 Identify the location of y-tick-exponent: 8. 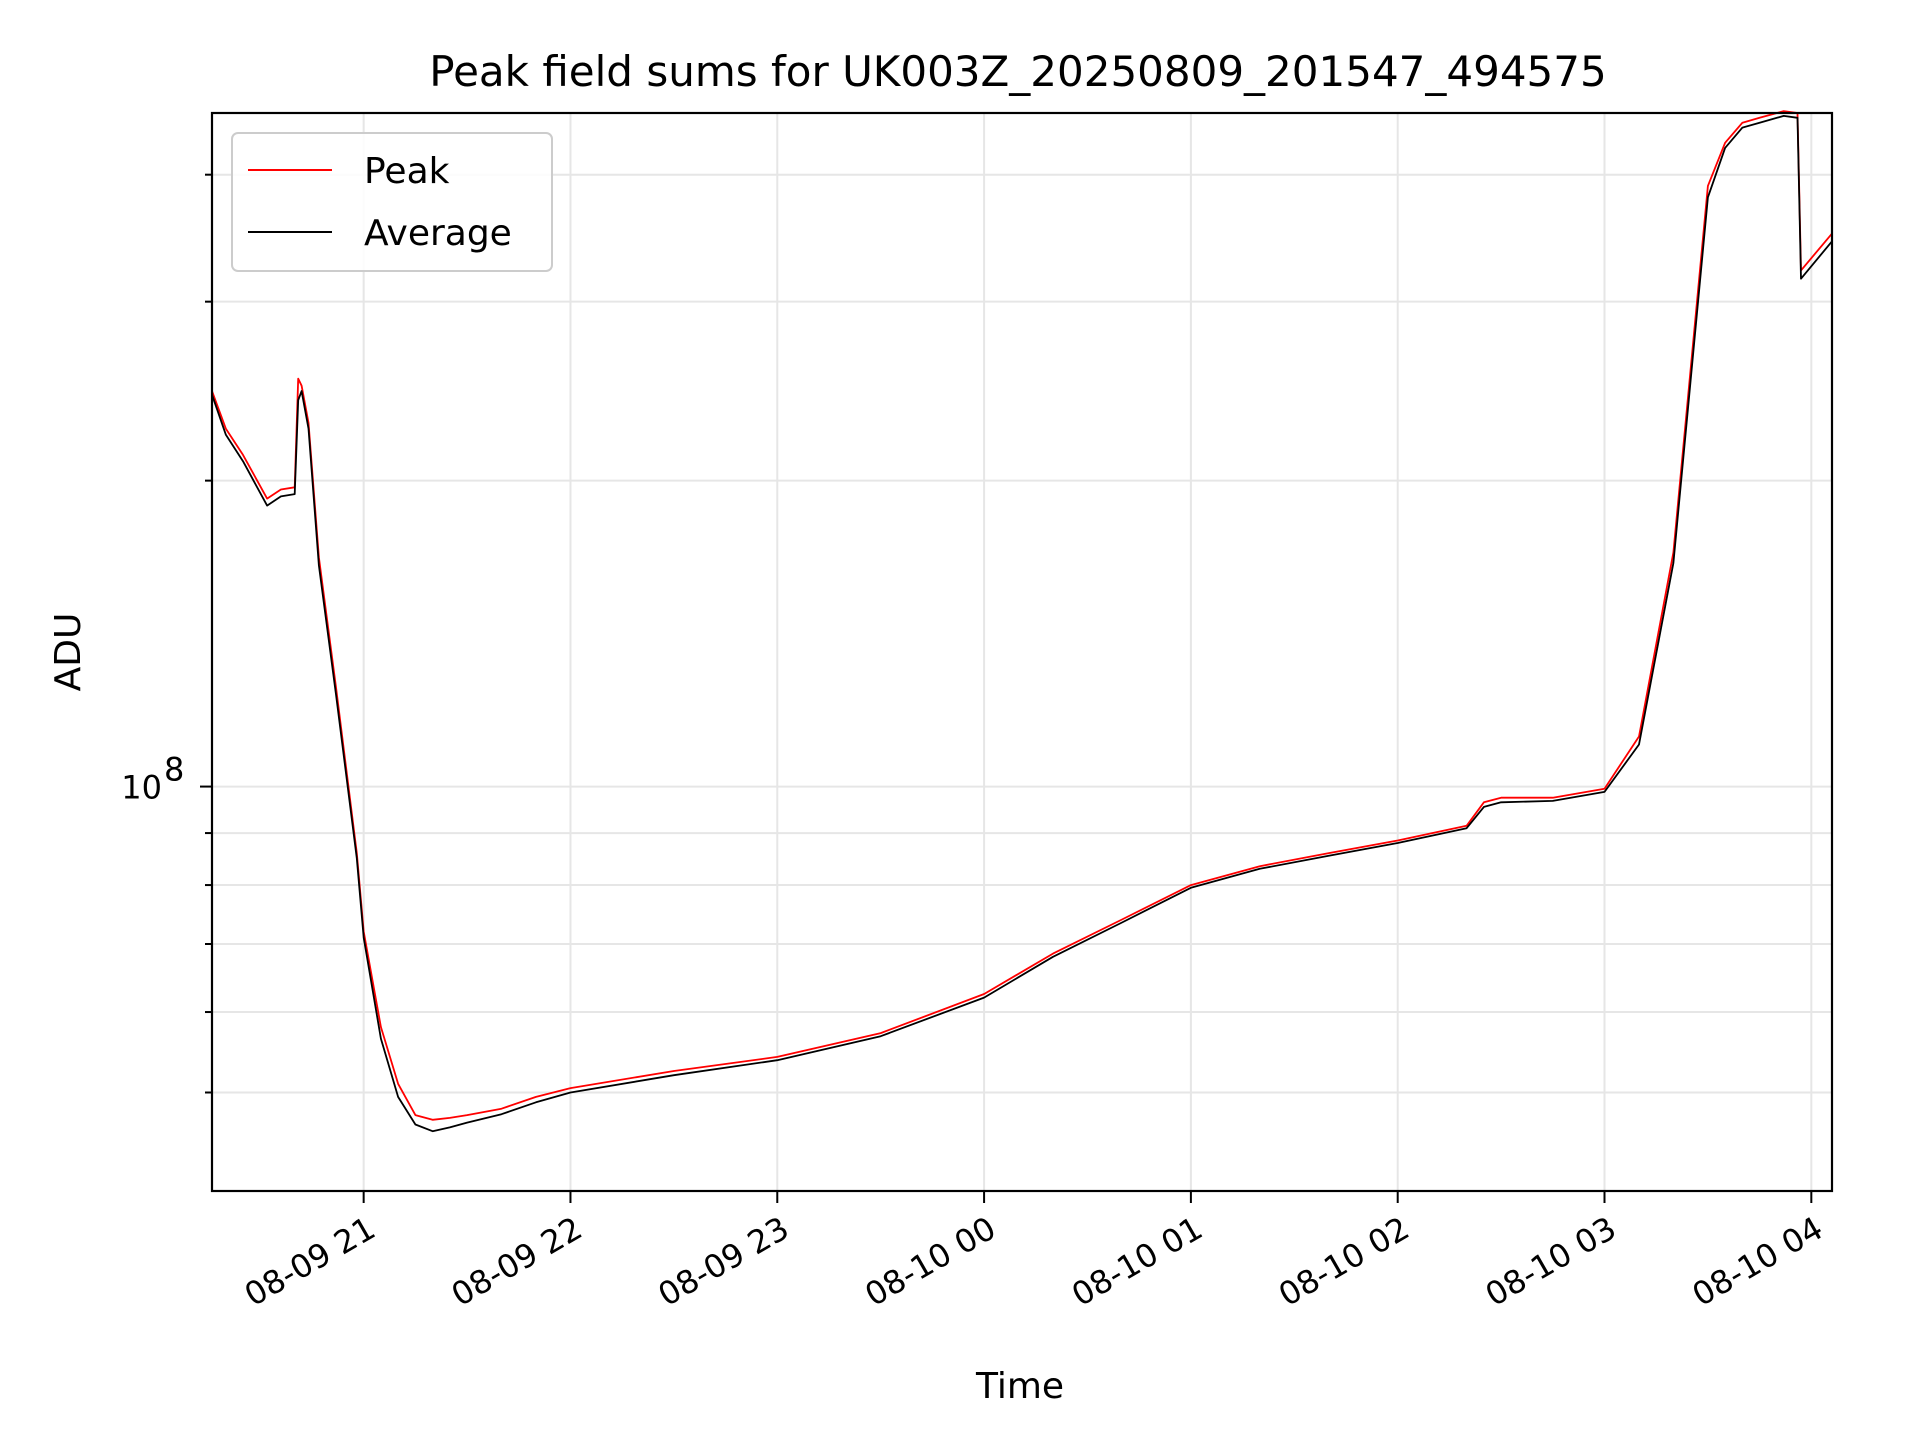
(174, 770).